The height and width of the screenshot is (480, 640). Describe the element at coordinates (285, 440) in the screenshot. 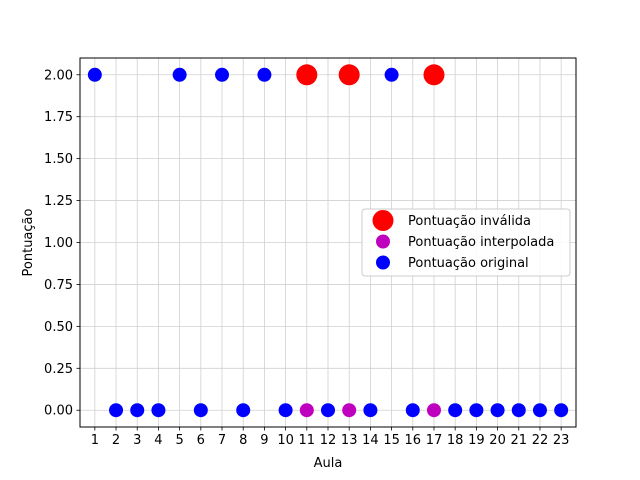

I see `x-tick-label: 10` at that location.